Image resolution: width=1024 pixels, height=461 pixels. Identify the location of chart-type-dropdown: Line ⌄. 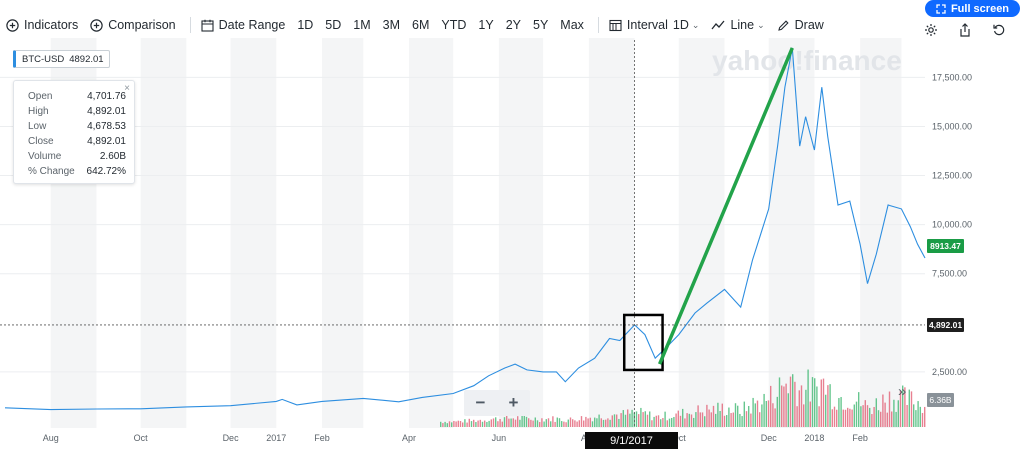
(738, 25).